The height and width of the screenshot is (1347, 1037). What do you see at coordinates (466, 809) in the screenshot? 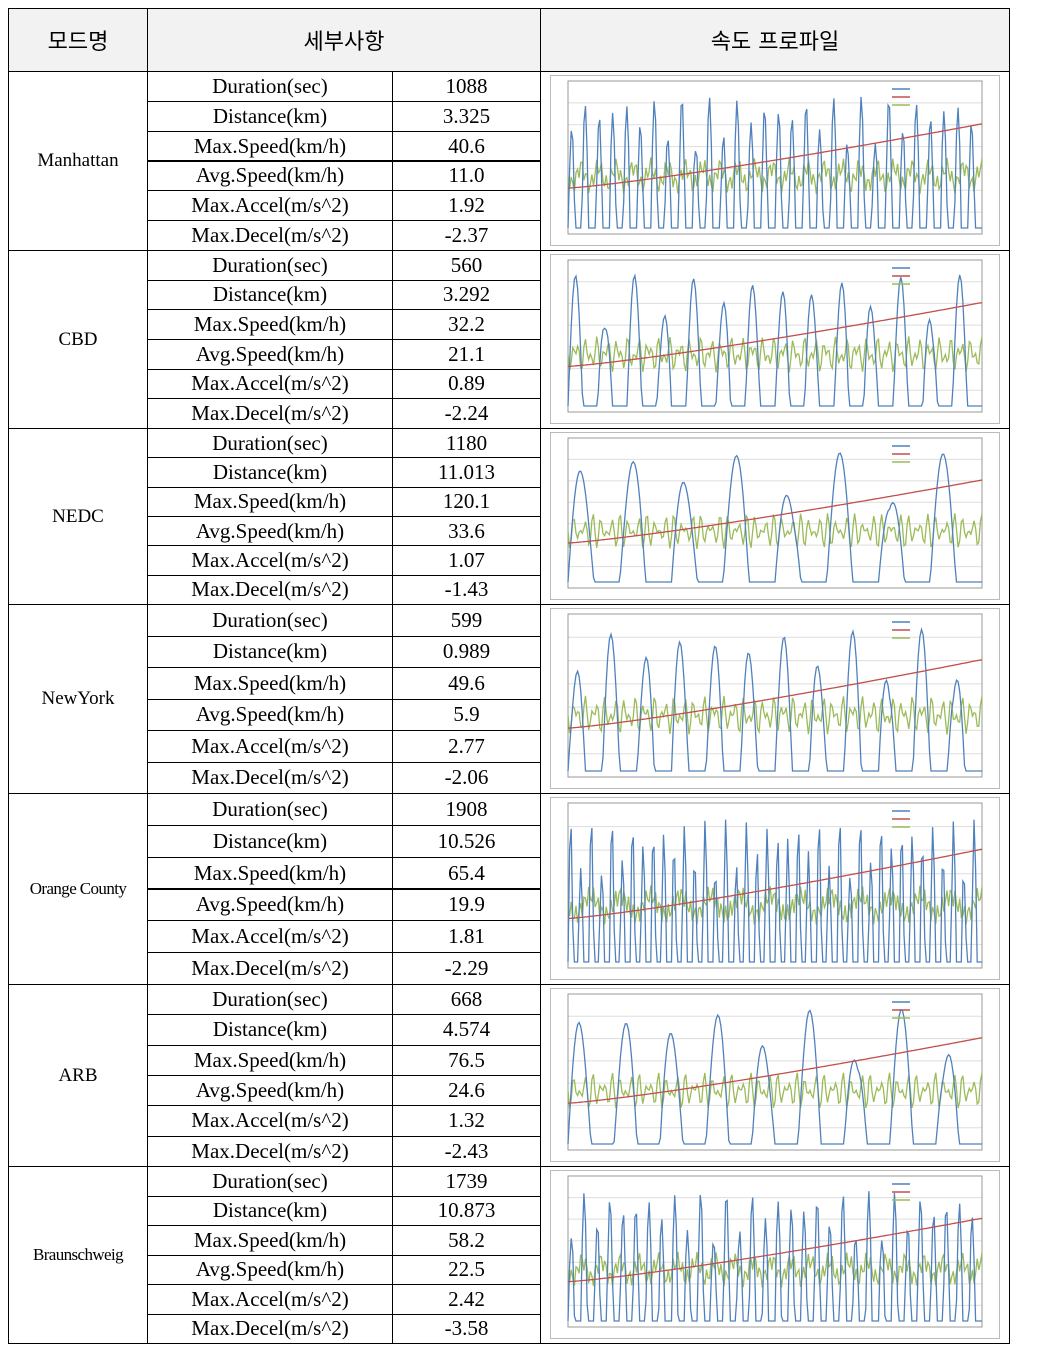
I see `detail-value: 1908` at bounding box center [466, 809].